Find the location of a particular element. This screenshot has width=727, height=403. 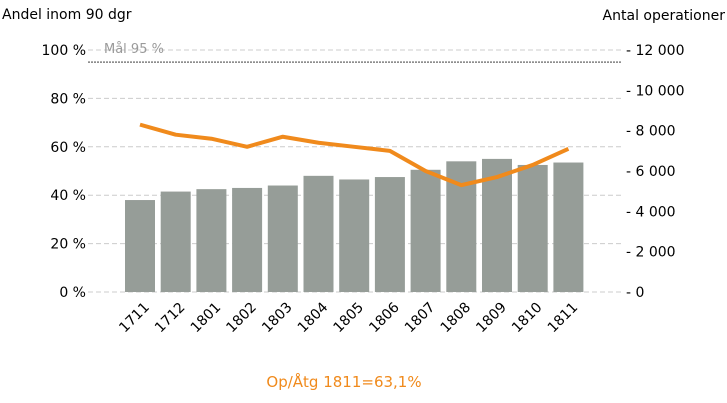

category-label: 1807 is located at coordinates (420, 318).